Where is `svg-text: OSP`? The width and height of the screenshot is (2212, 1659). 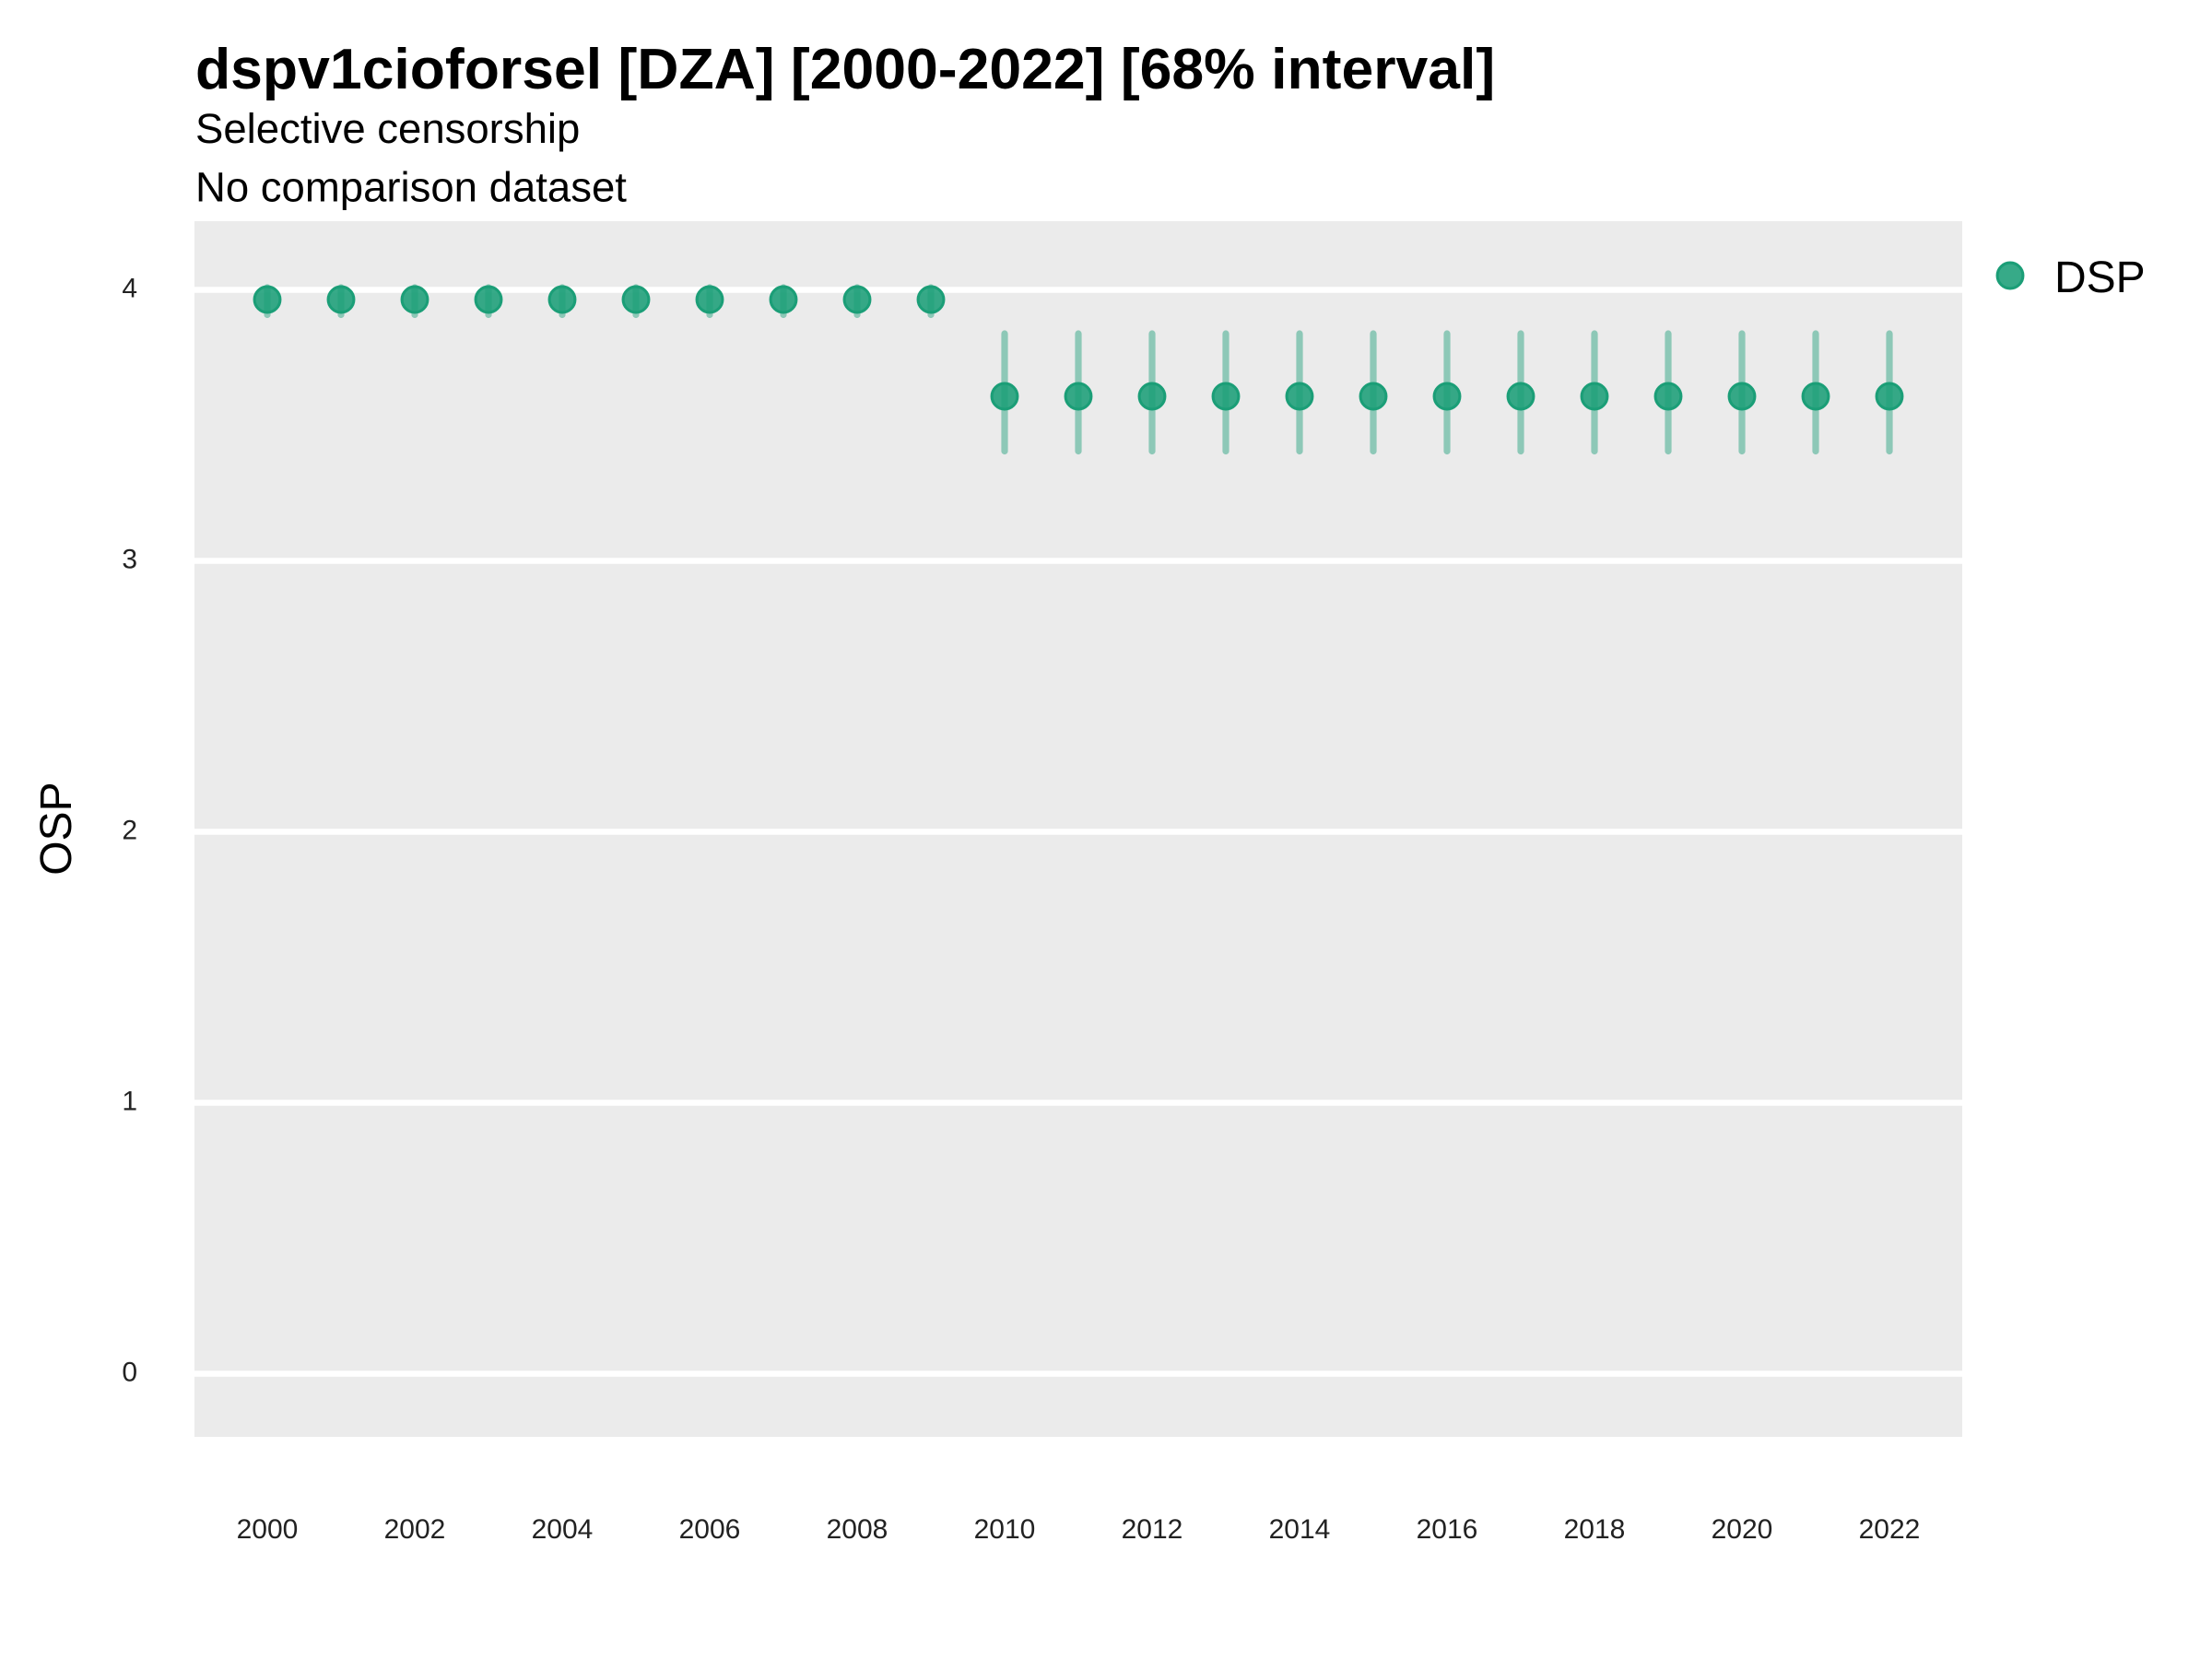 svg-text: OSP is located at coordinates (56, 828).